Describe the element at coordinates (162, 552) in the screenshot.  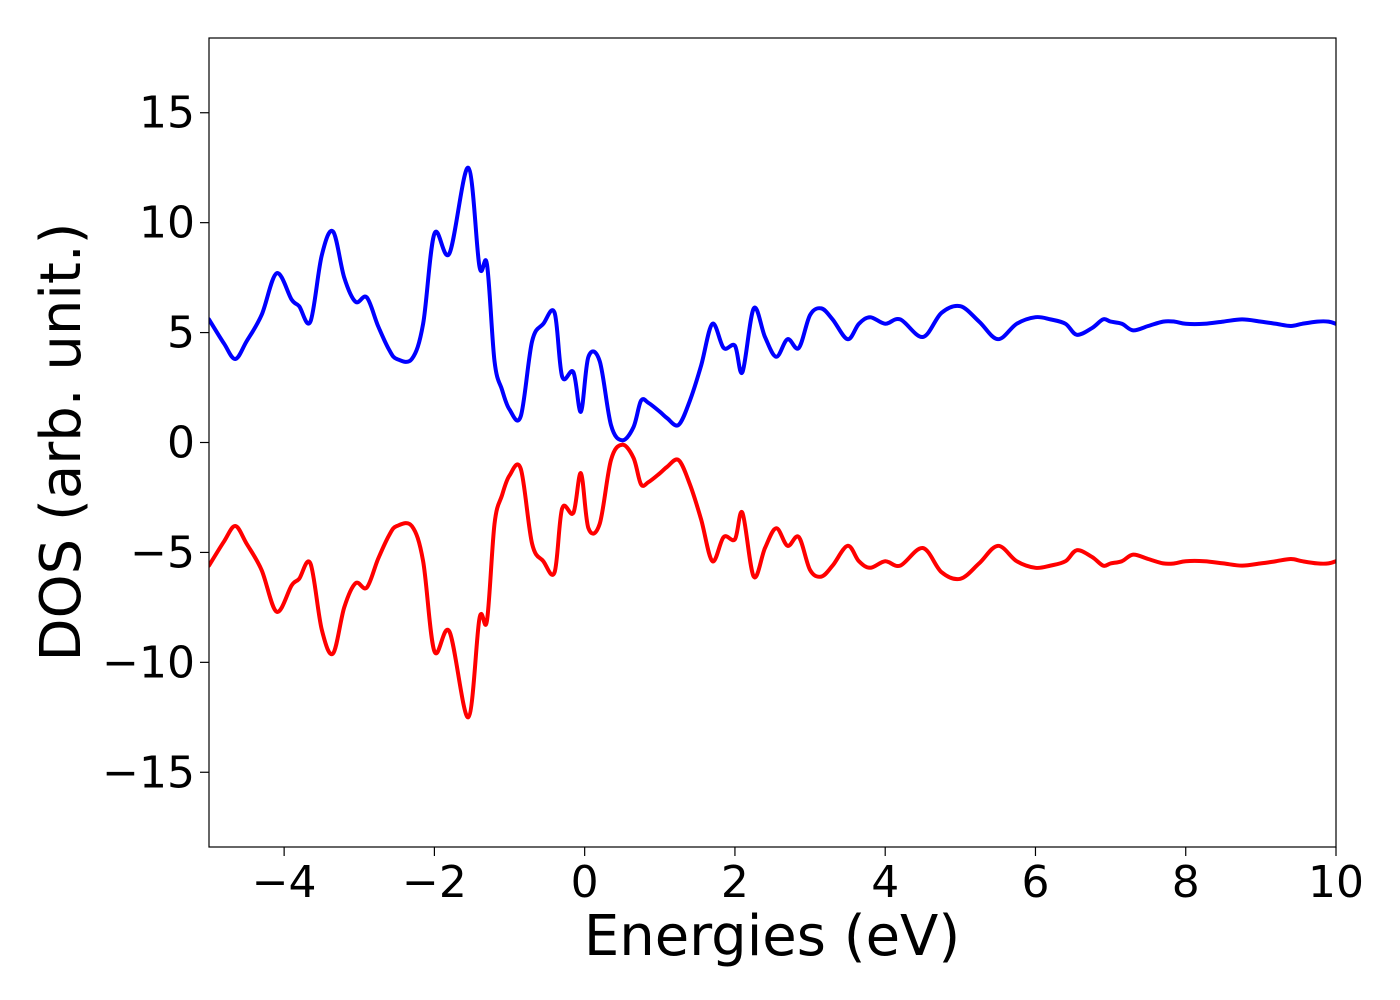
I see `y-tick-label: −5` at that location.